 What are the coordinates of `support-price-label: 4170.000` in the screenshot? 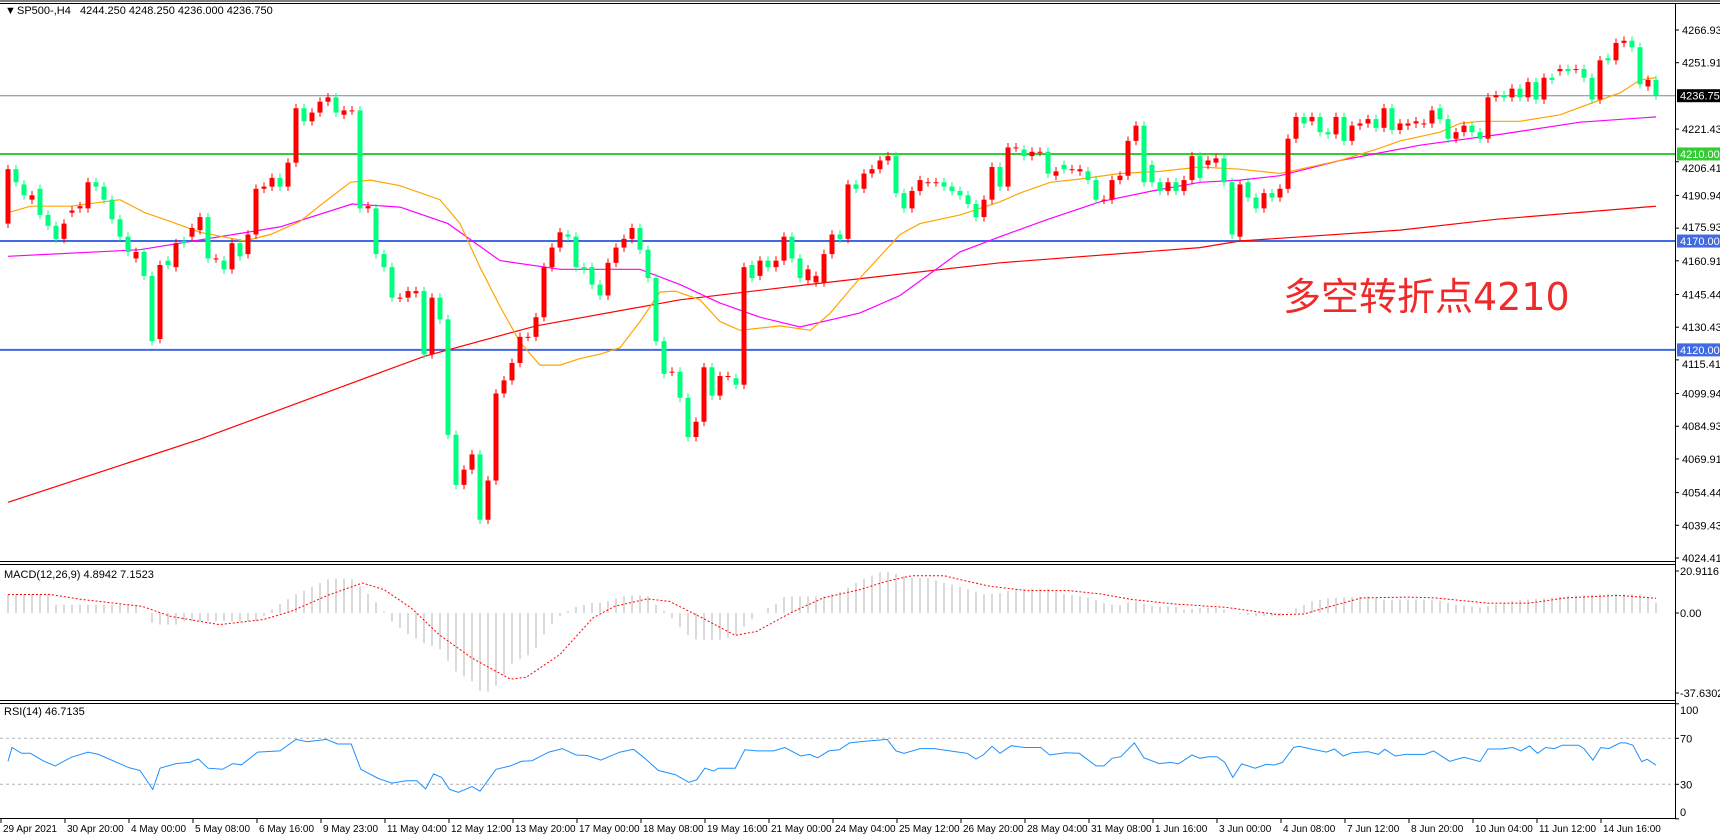 It's located at (1700, 242).